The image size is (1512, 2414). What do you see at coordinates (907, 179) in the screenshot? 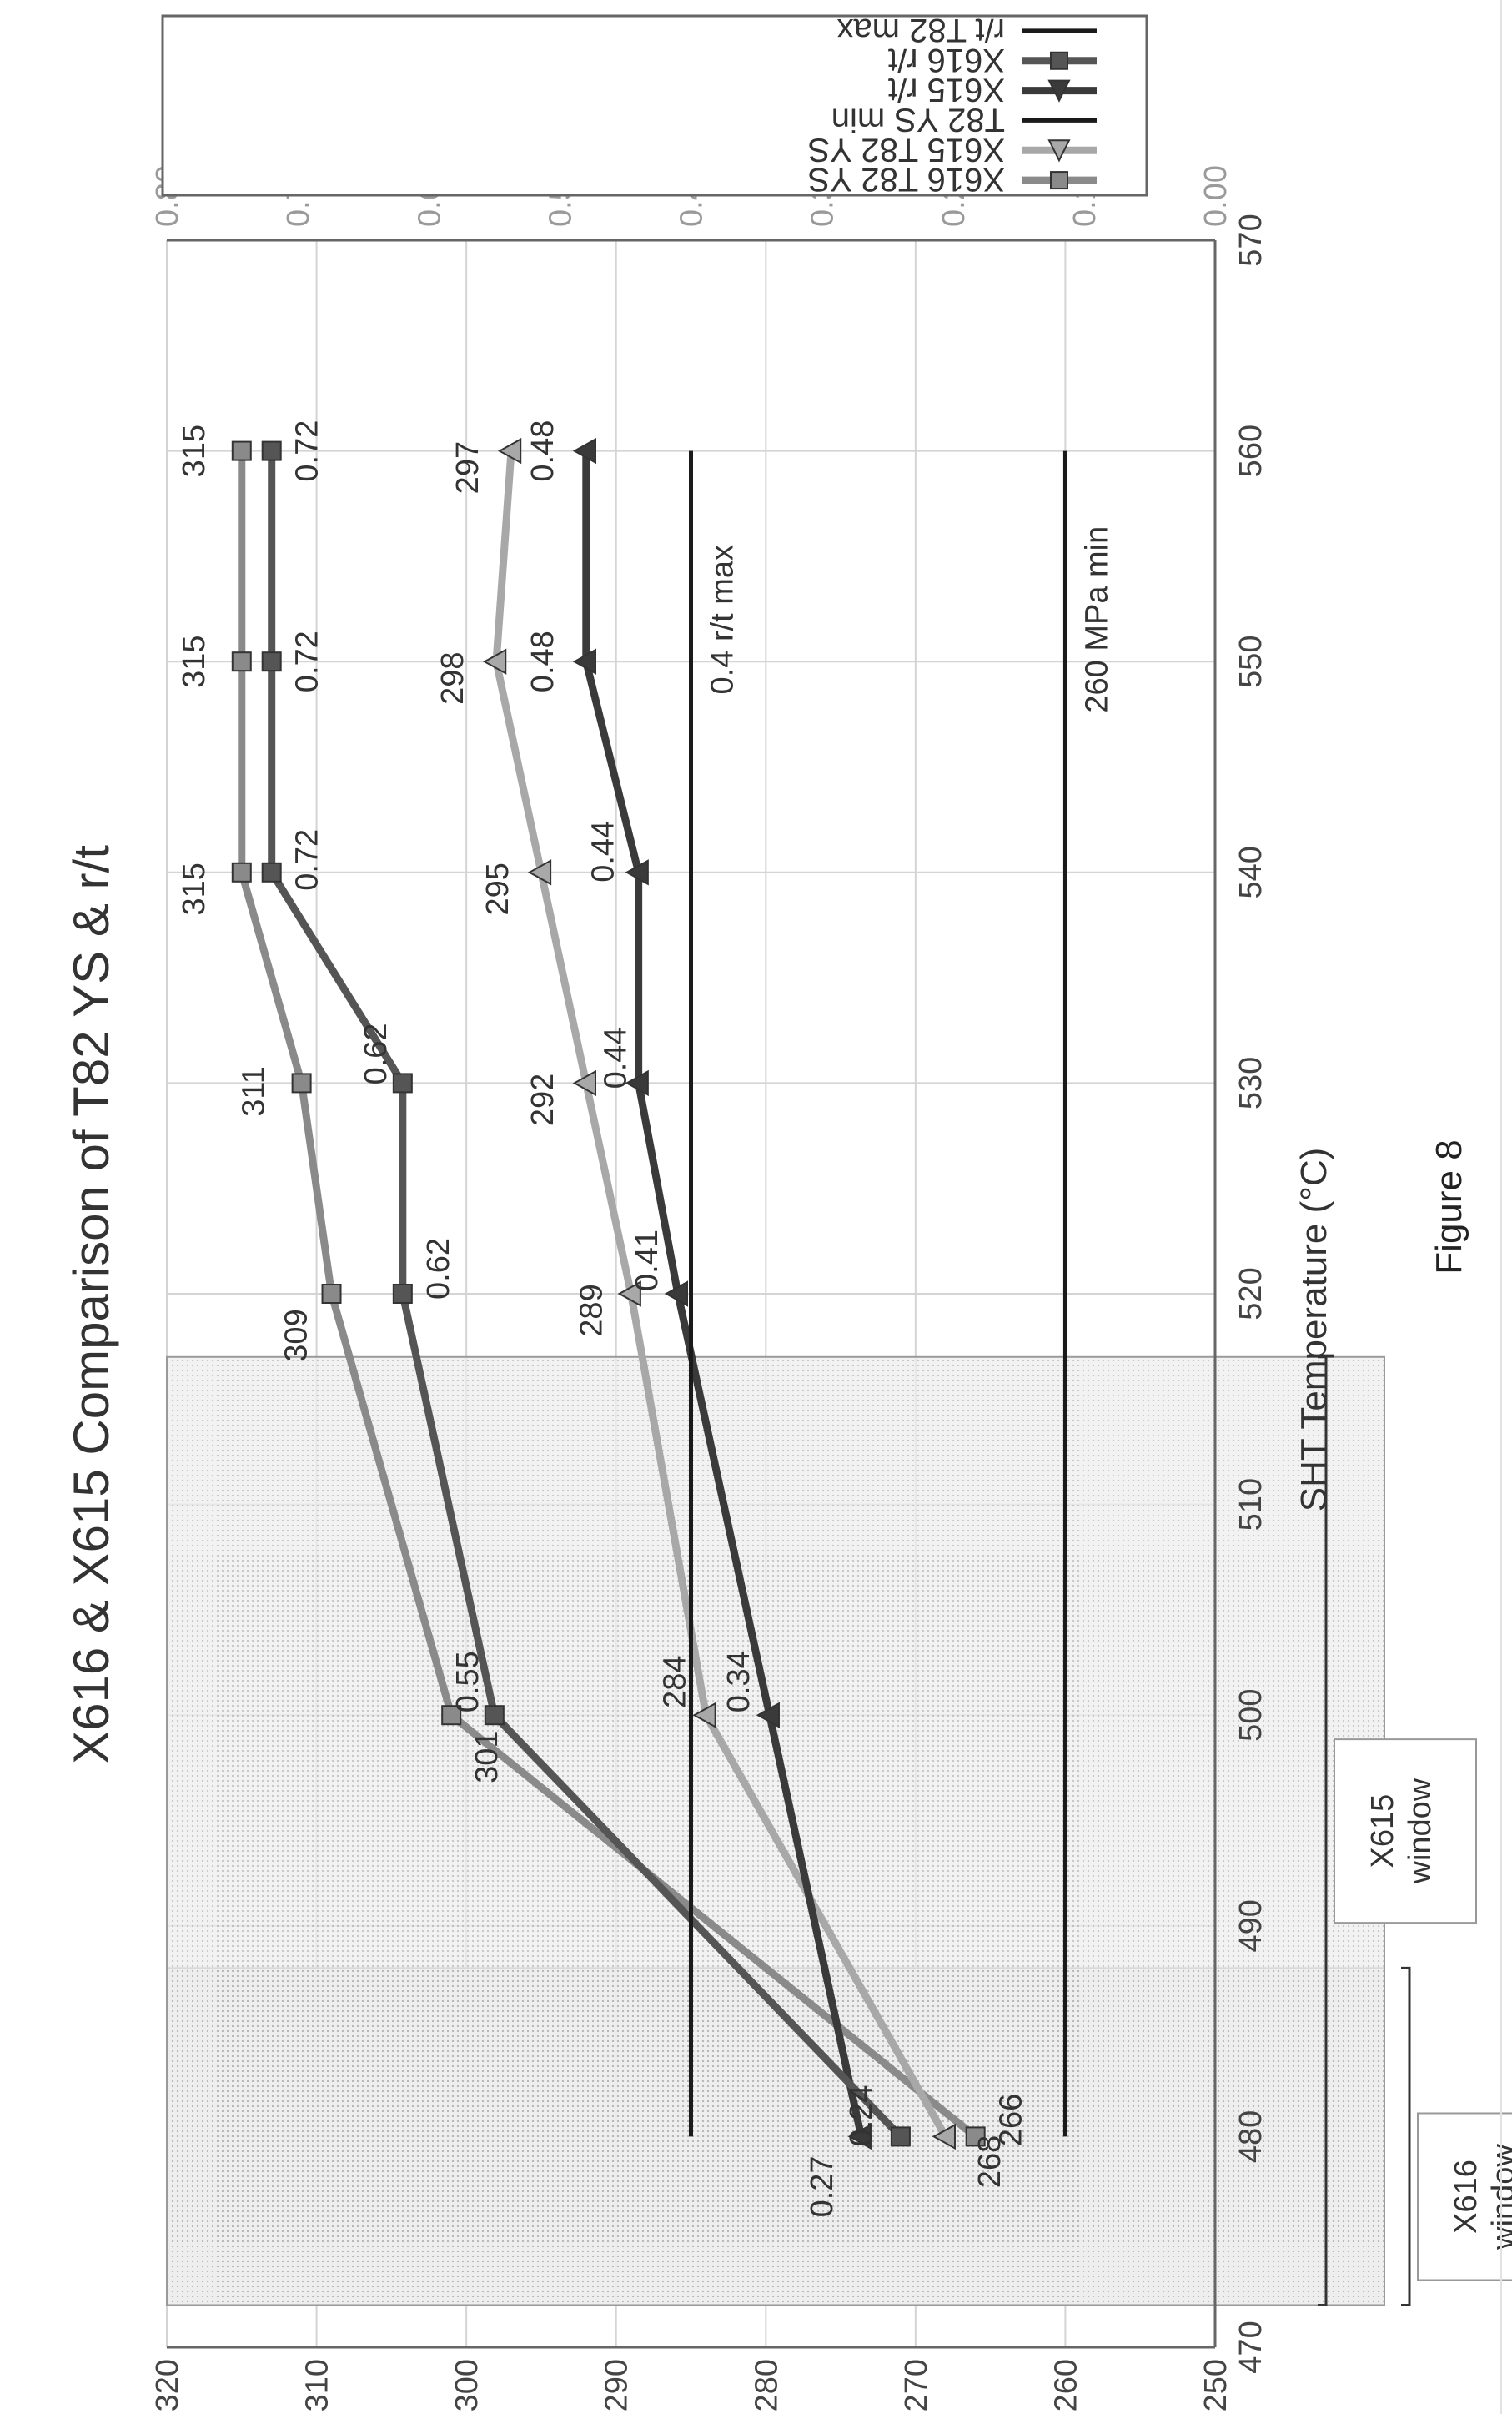
I see `legend-label-0: X616 T82 YS` at bounding box center [907, 179].